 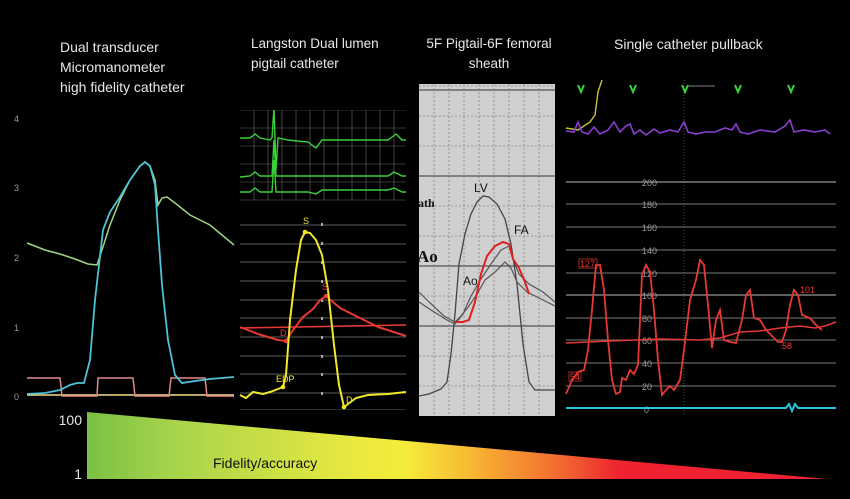 I want to click on svg-text: 140, so click(x=649, y=251).